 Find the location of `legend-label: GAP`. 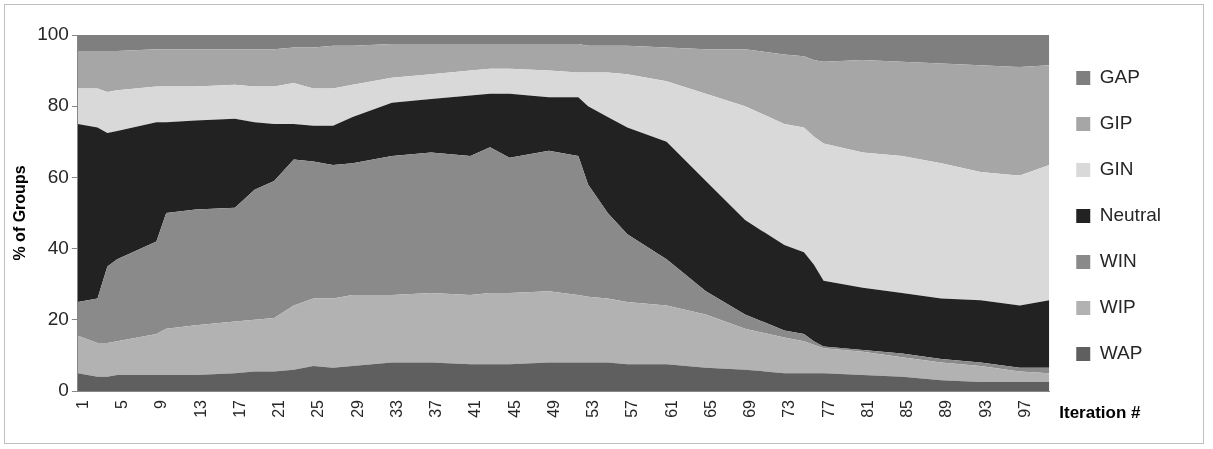

legend-label: GAP is located at coordinates (1119, 77).